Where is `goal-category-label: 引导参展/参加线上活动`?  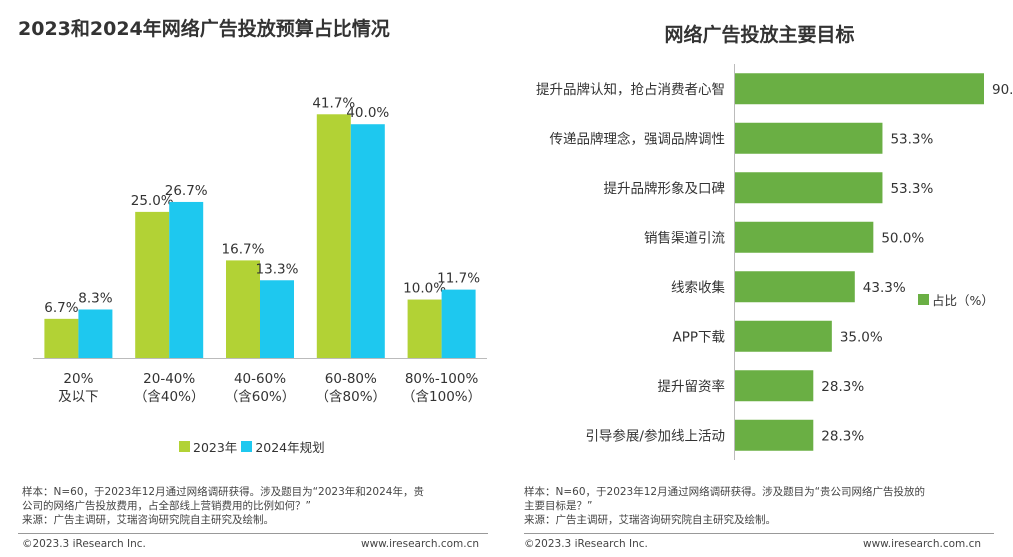 goal-category-label: 引导参展/参加线上活动 is located at coordinates (655, 435).